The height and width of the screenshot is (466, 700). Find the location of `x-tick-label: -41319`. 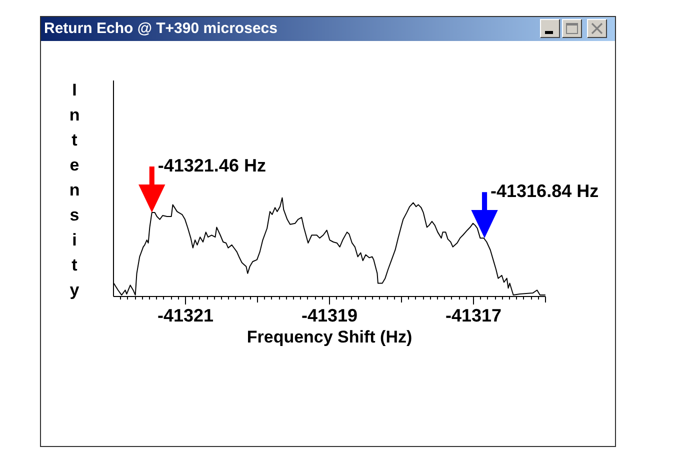

x-tick-label: -41319 is located at coordinates (329, 316).